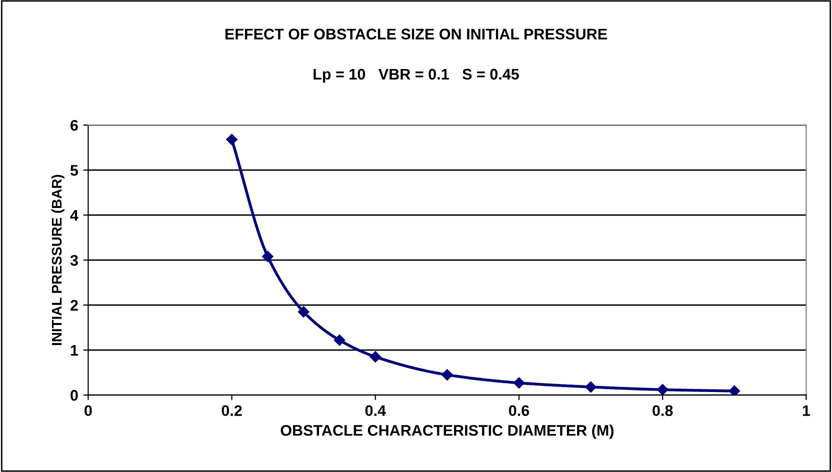 The width and height of the screenshot is (832, 472). Describe the element at coordinates (806, 410) in the screenshot. I see `x-tick-label: 1` at that location.